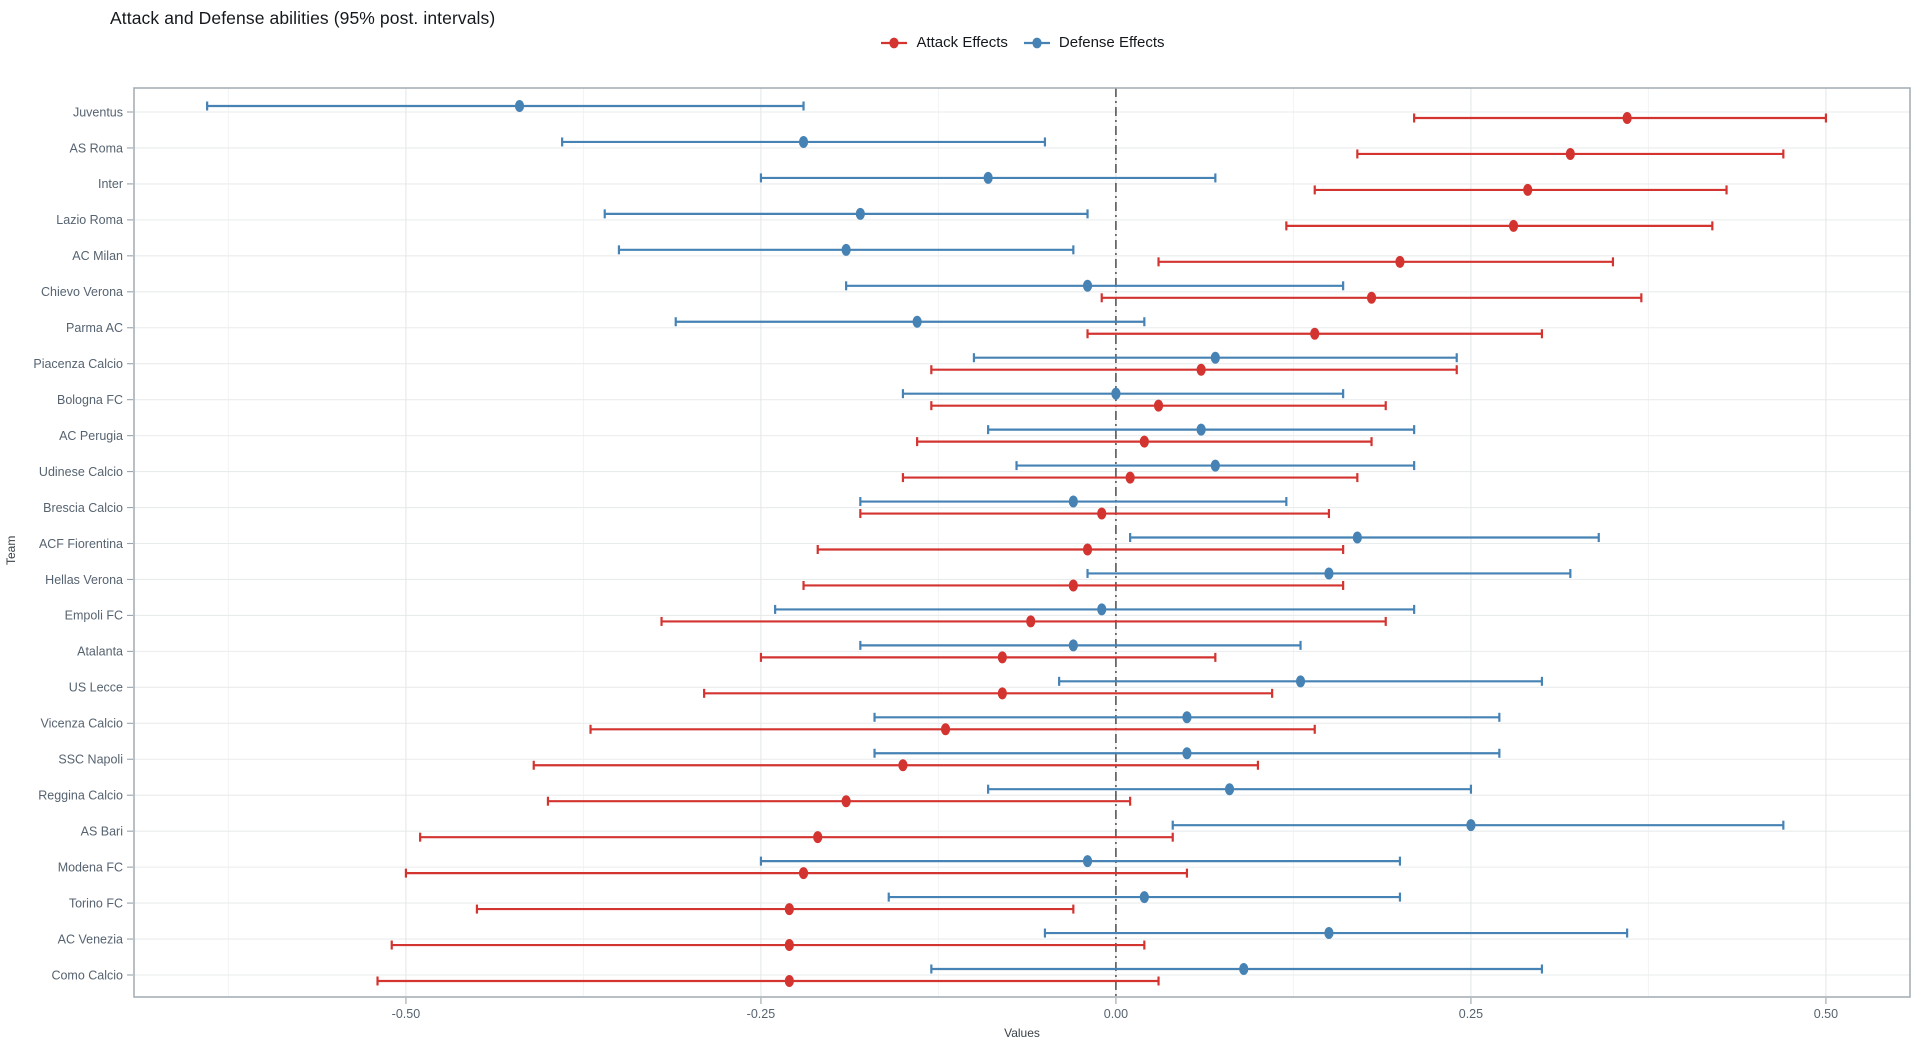 This screenshot has width=1920, height=1045. Describe the element at coordinates (100, 652) in the screenshot. I see `y-tick-label: Atalanta` at that location.